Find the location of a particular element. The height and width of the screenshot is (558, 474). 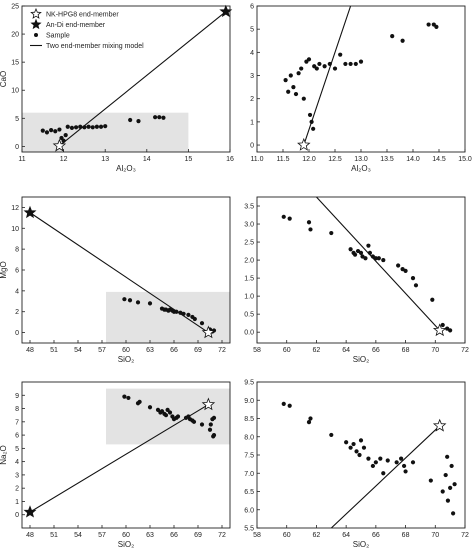

y-tick-label: 6.5 is located at coordinates (249, 492).